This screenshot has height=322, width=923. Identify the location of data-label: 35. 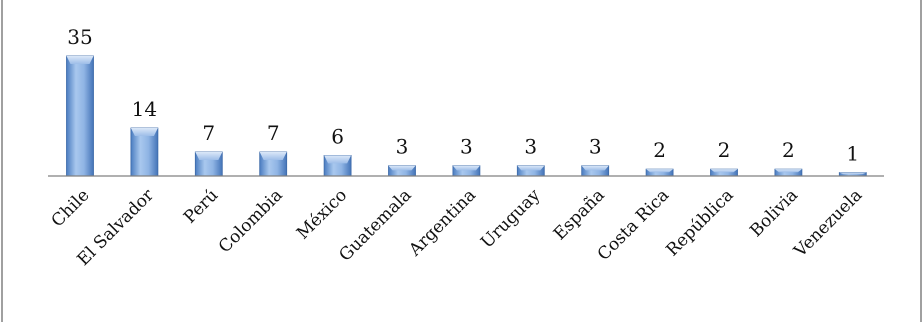
(79, 37).